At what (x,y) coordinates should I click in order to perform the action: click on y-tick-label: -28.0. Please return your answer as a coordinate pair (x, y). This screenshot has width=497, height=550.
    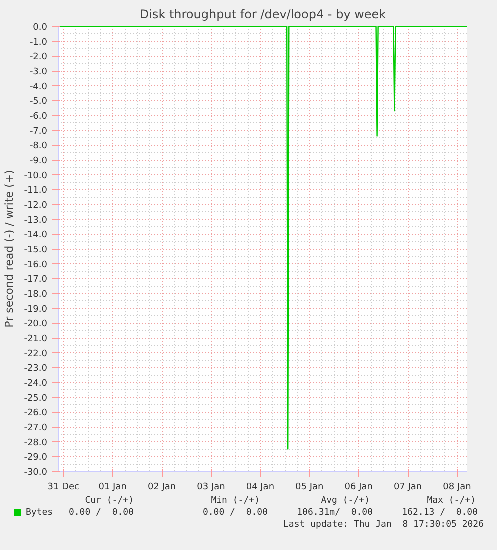
    Looking at the image, I should click on (36, 443).